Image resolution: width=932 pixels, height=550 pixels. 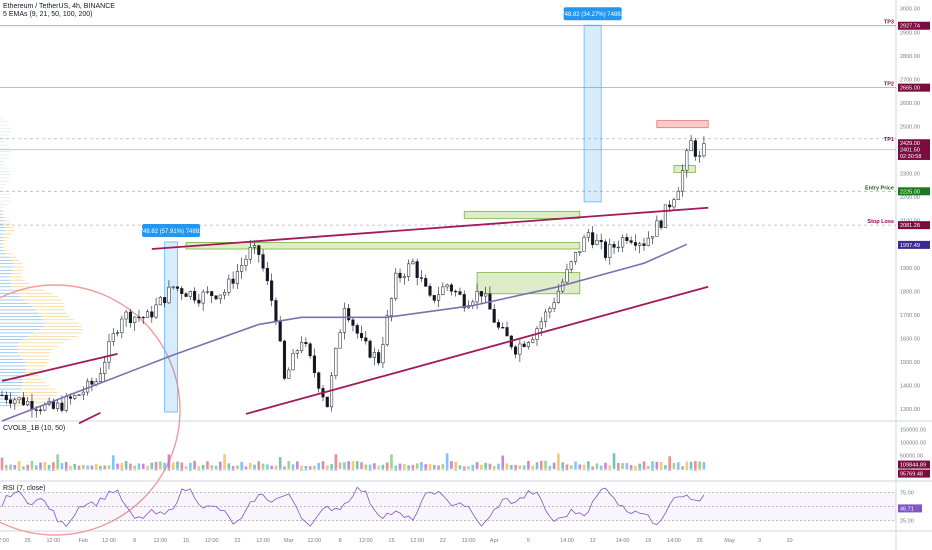 I want to click on price-tick-label: 2600.00, so click(x=910, y=104).